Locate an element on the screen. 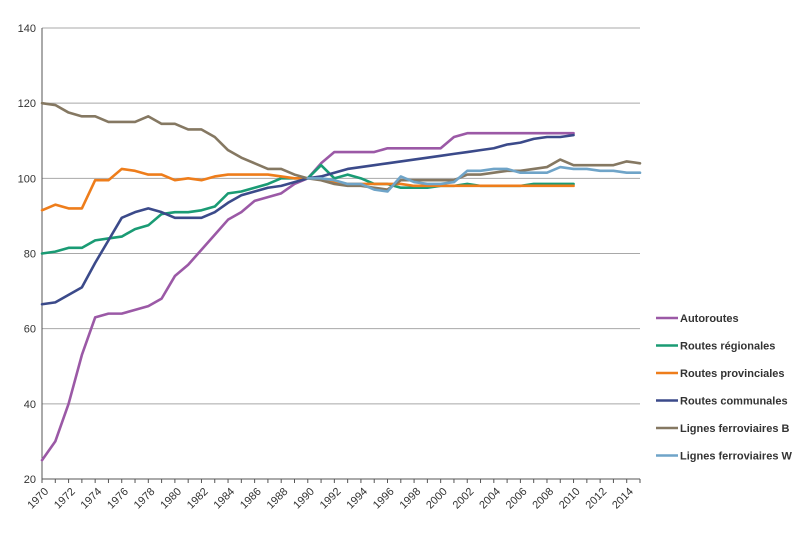 The height and width of the screenshot is (542, 800). y-tick-label: 20 is located at coordinates (30, 480).